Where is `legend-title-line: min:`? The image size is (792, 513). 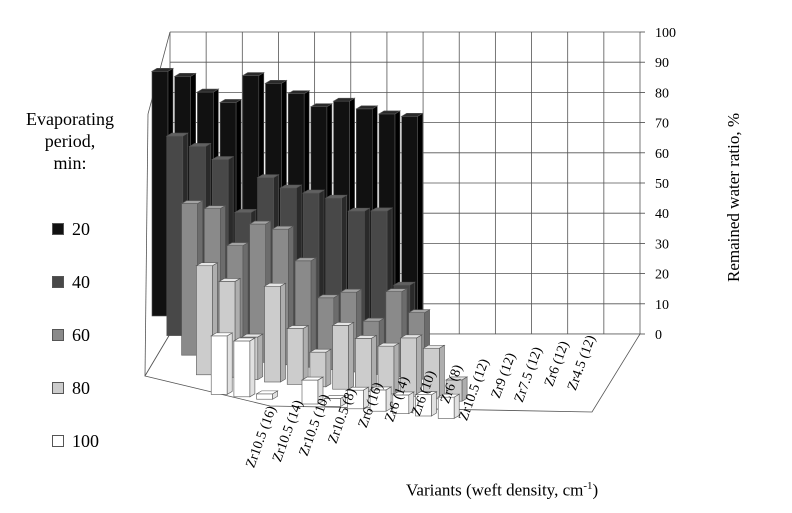
legend-title-line: min: is located at coordinates (70, 163).